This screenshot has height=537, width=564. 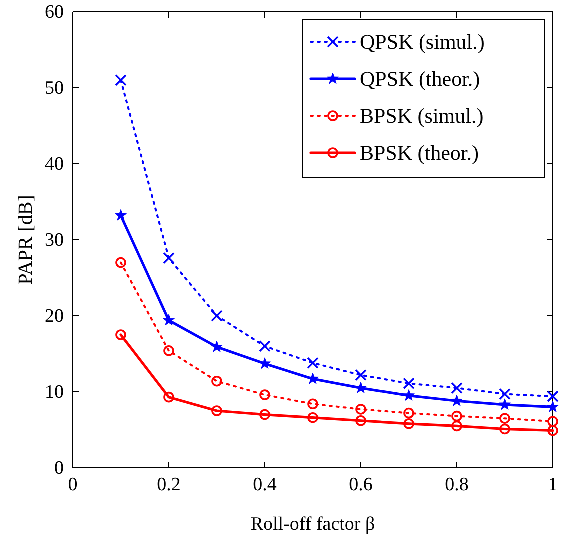 What do you see at coordinates (422, 42) in the screenshot?
I see `legend-label: QPSK (simul.)` at bounding box center [422, 42].